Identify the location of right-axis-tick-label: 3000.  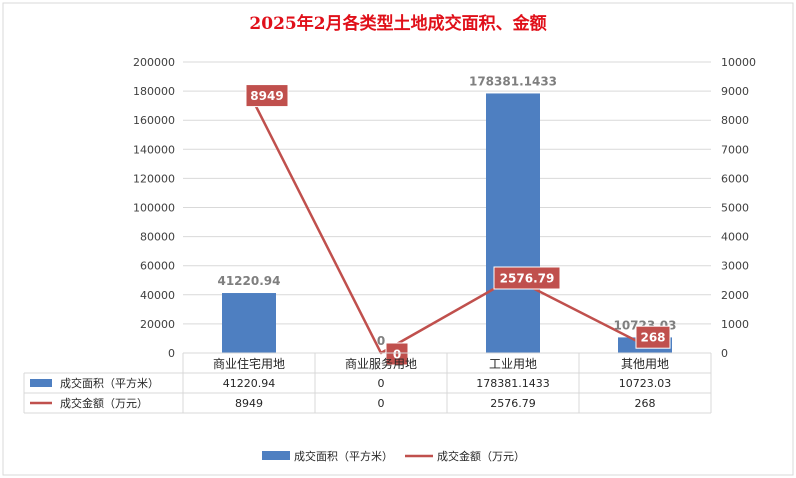
(735, 266).